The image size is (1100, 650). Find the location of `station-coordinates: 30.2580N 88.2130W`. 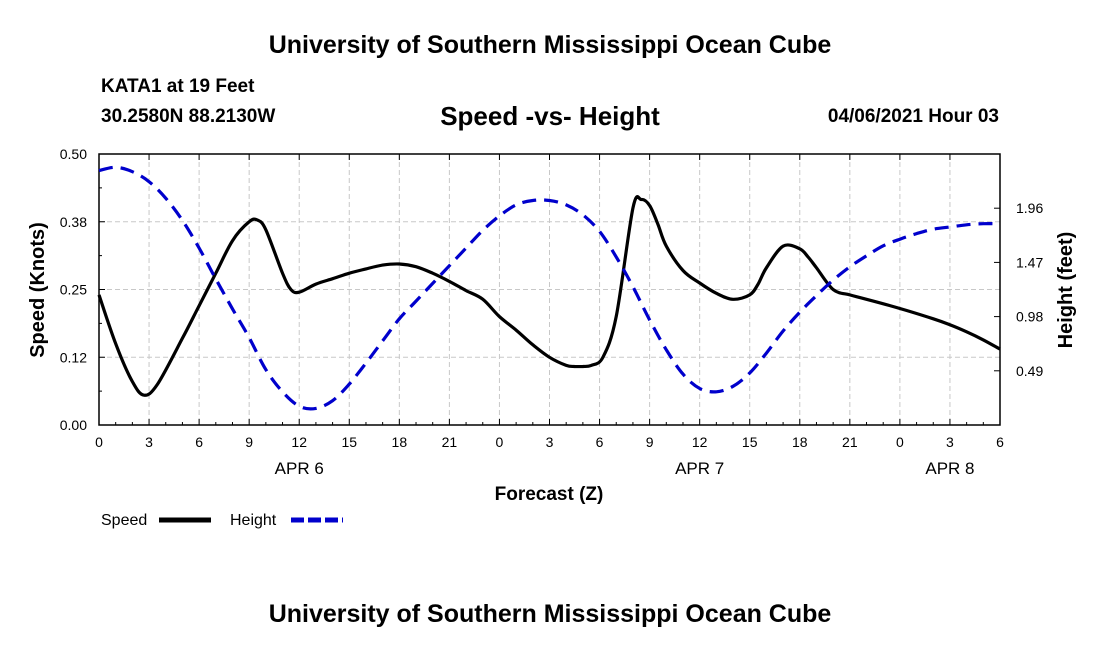

station-coordinates: 30.2580N 88.2130W is located at coordinates (188, 116).